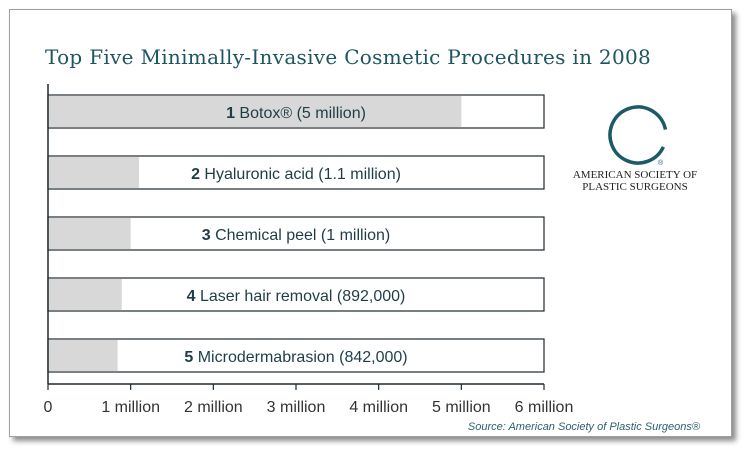 The image size is (752, 458). I want to click on registered-mark: ®, so click(661, 163).